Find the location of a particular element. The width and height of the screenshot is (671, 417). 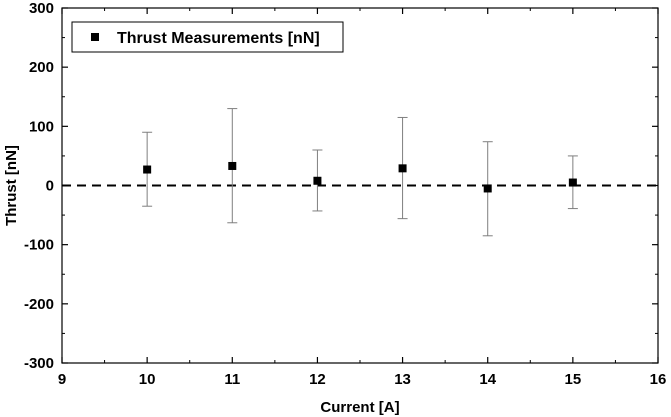

y-tick-label: 300 is located at coordinates (41, 8).